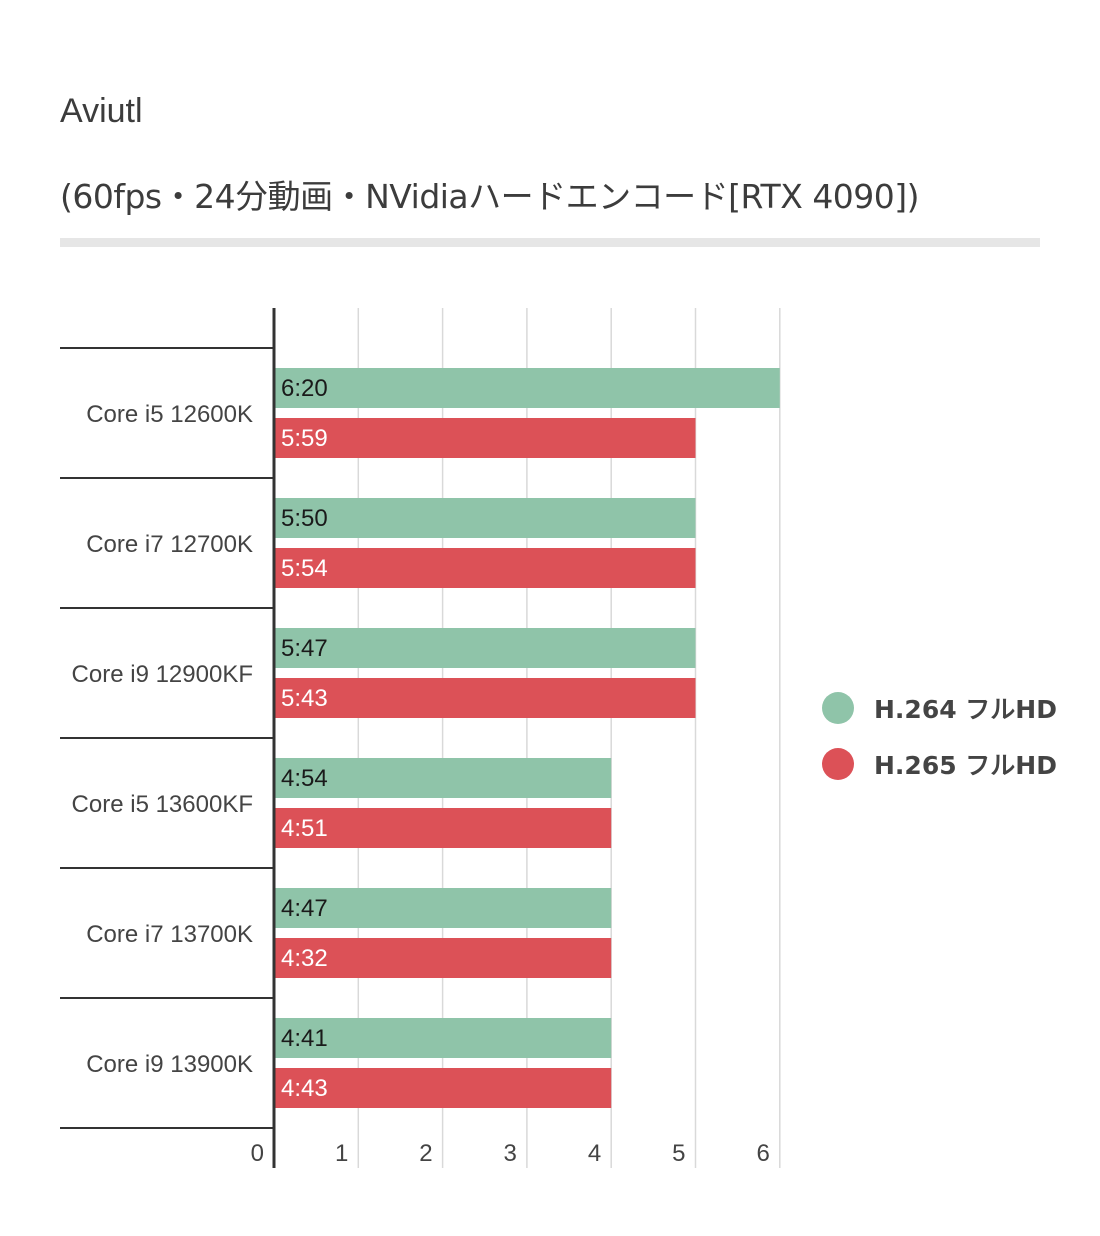 This screenshot has height=1236, width=1100. What do you see at coordinates (678, 1153) in the screenshot?
I see `x-tick-label: 5` at bounding box center [678, 1153].